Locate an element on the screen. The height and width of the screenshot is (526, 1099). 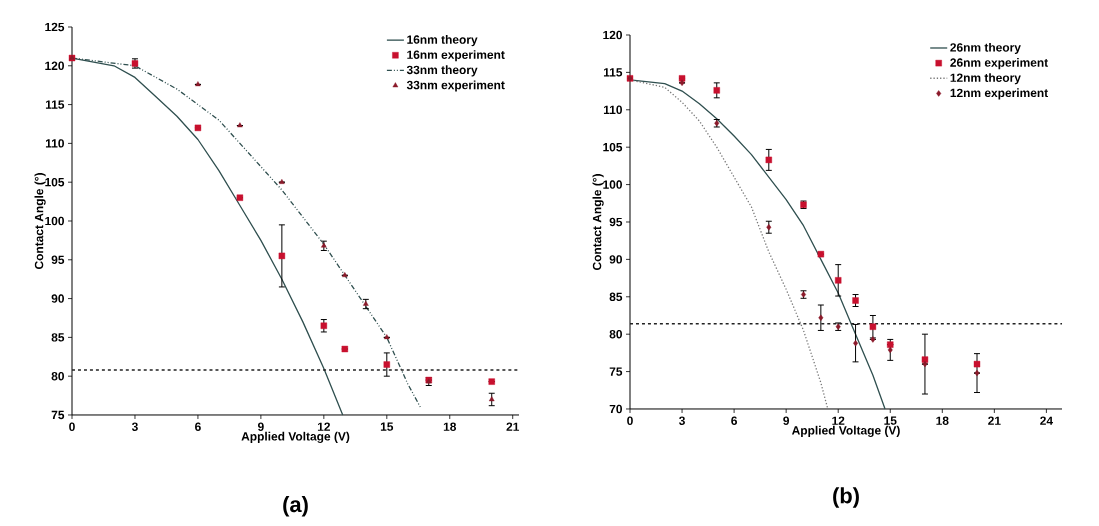
text: (a) is located at coordinates (295, 506).